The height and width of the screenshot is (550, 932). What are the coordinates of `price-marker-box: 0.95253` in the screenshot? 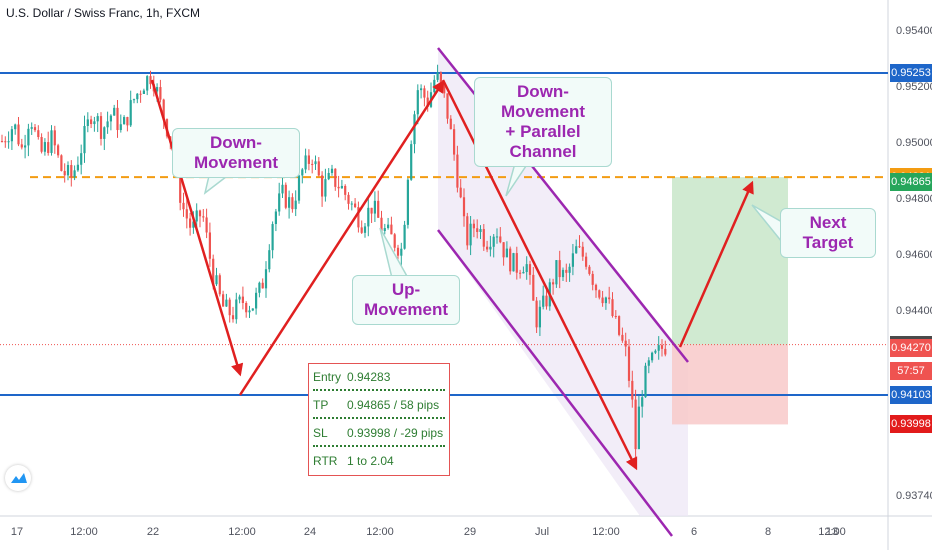 It's located at (911, 73).